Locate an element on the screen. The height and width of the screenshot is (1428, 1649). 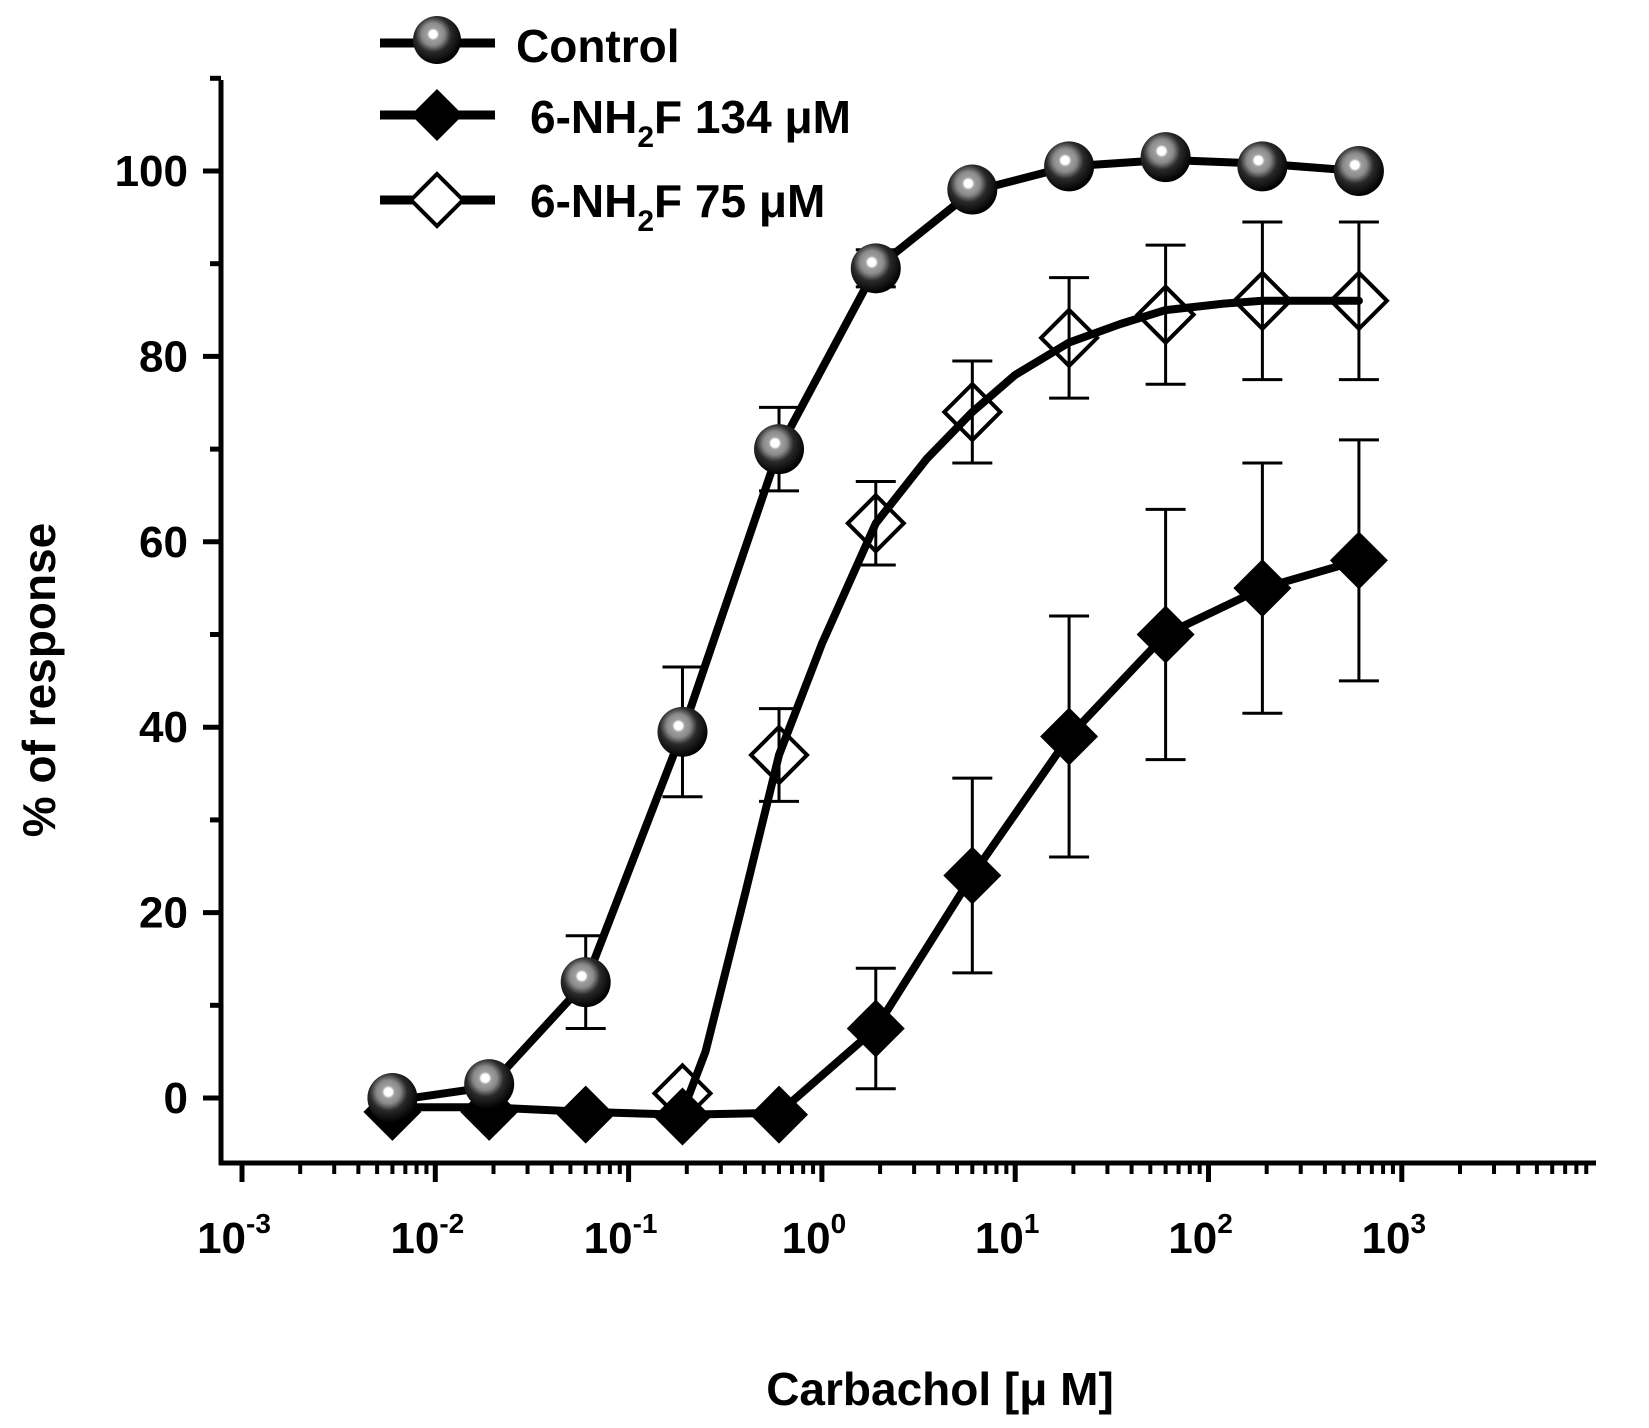
legend-label-134uM: 6-NH2F 134 μM is located at coordinates (690, 122).